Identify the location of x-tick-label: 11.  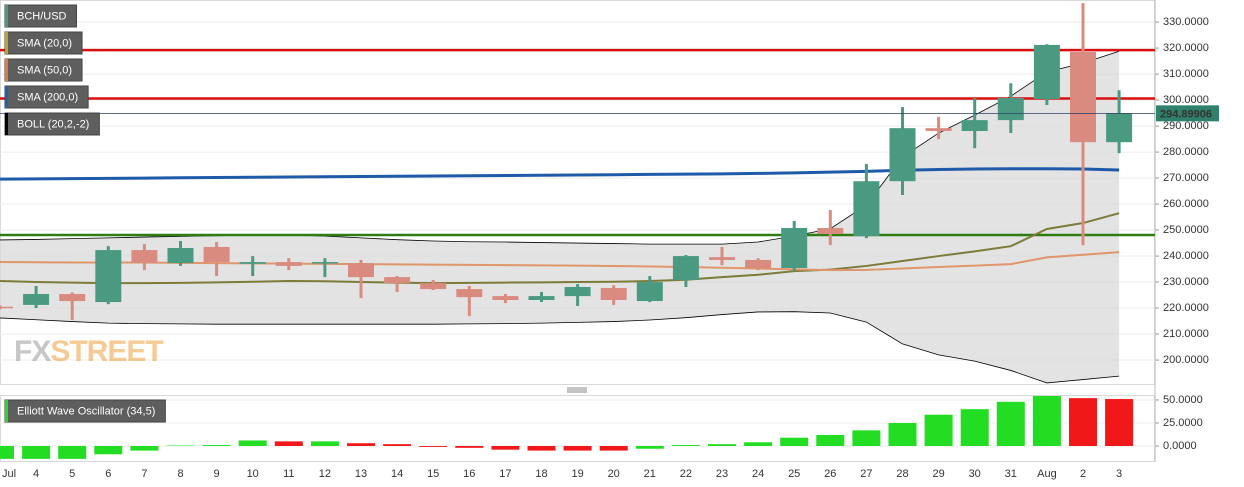
(288, 474).